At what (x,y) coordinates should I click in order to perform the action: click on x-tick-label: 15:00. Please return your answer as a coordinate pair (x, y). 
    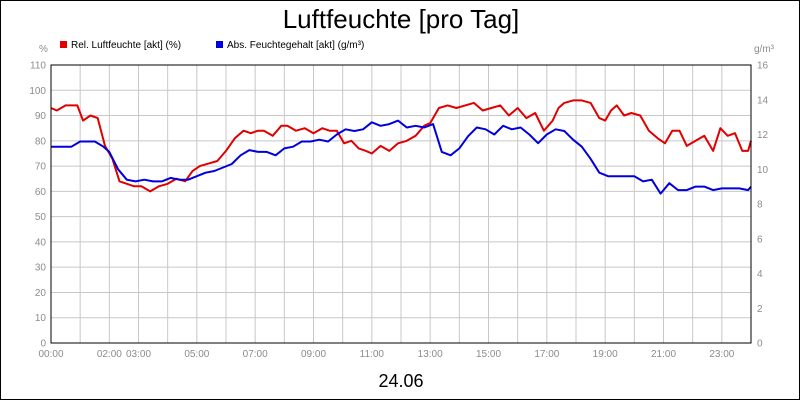
    Looking at the image, I should click on (488, 354).